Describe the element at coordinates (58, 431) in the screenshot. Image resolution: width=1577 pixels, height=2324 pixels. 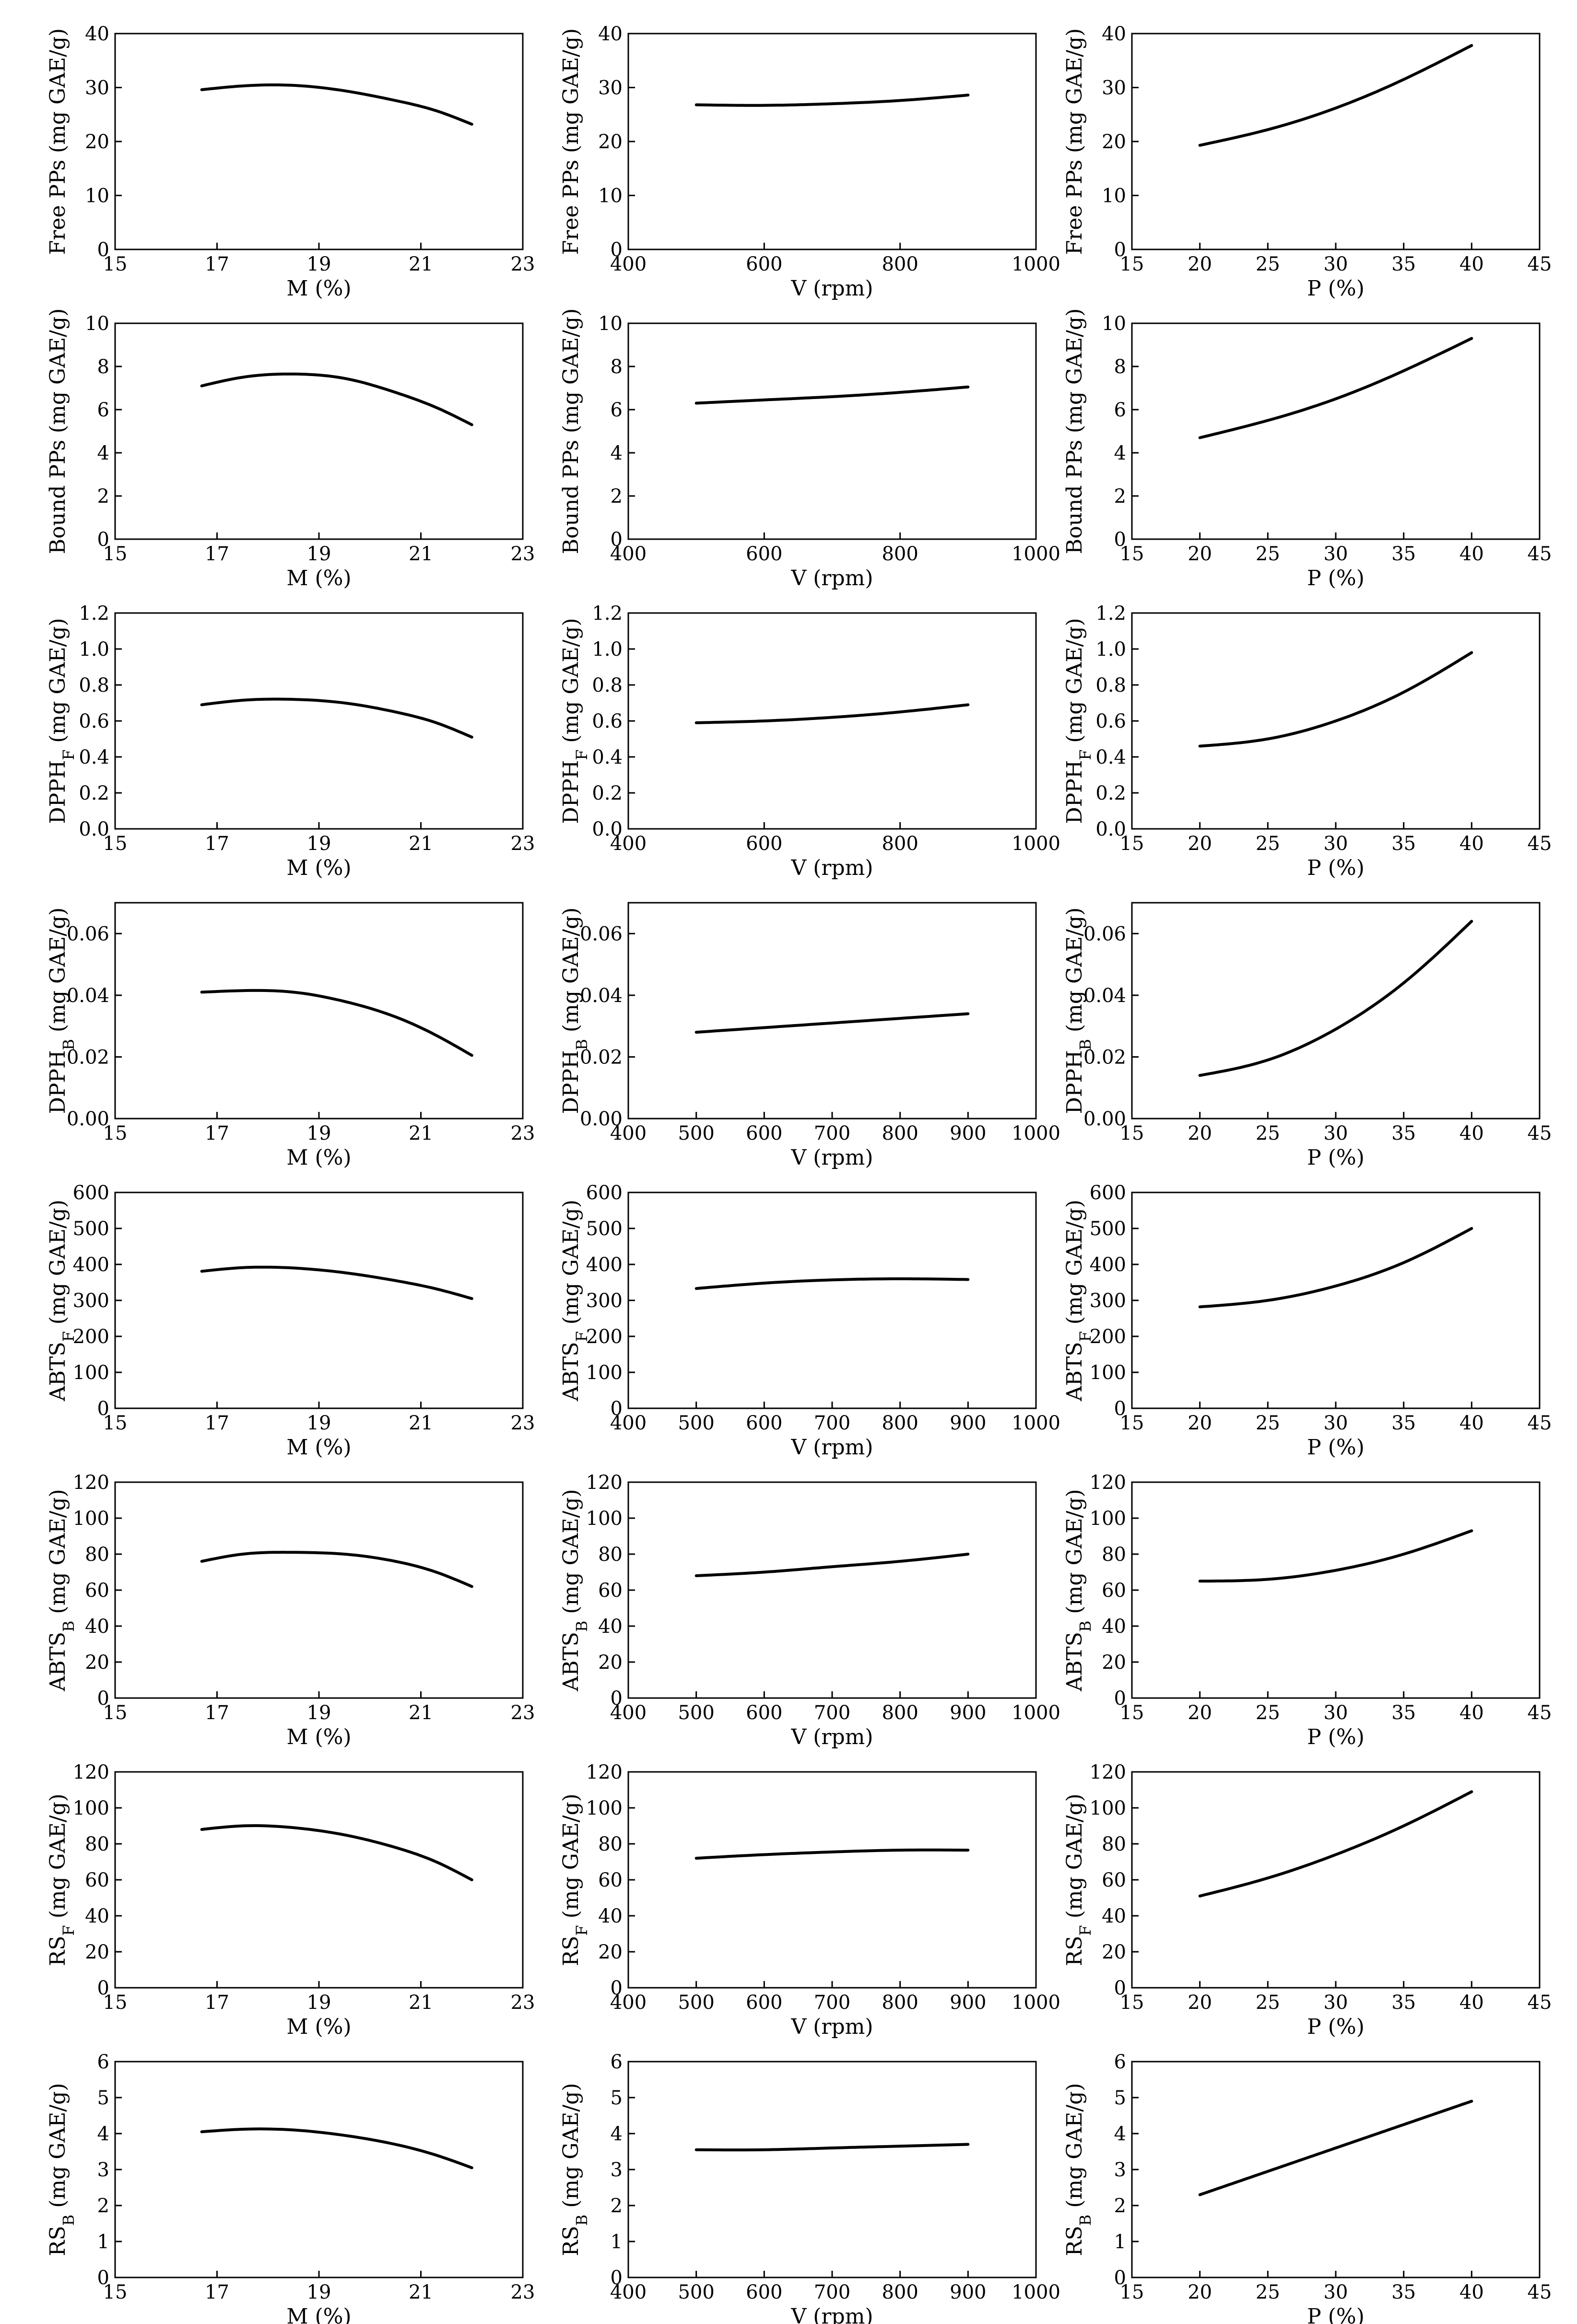
I see `panel-2-1-y-axis-label: Bound PPs (mg GAE/g)` at that location.